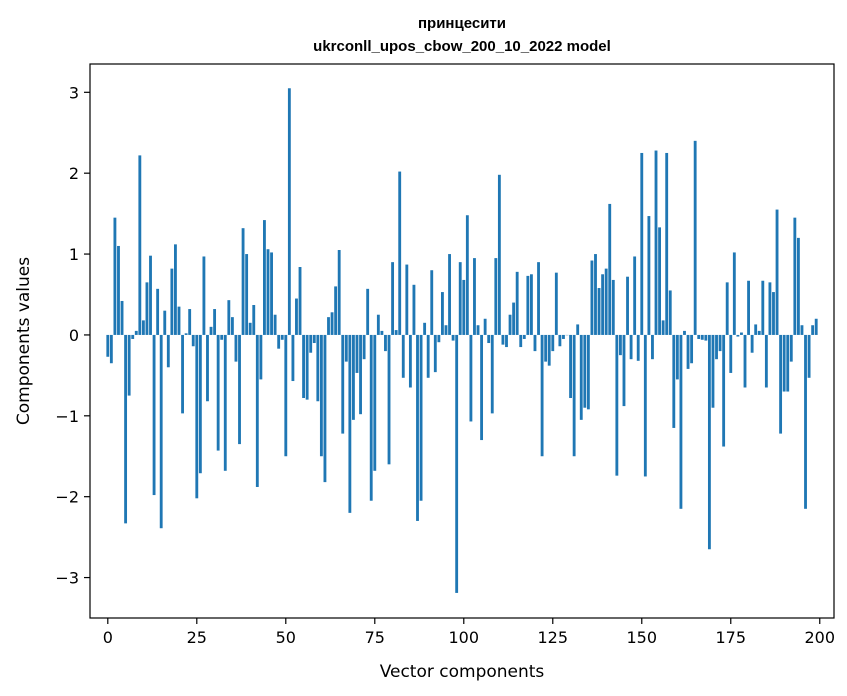  Describe the element at coordinates (553, 637) in the screenshot. I see `x-tick-label: 125` at that location.